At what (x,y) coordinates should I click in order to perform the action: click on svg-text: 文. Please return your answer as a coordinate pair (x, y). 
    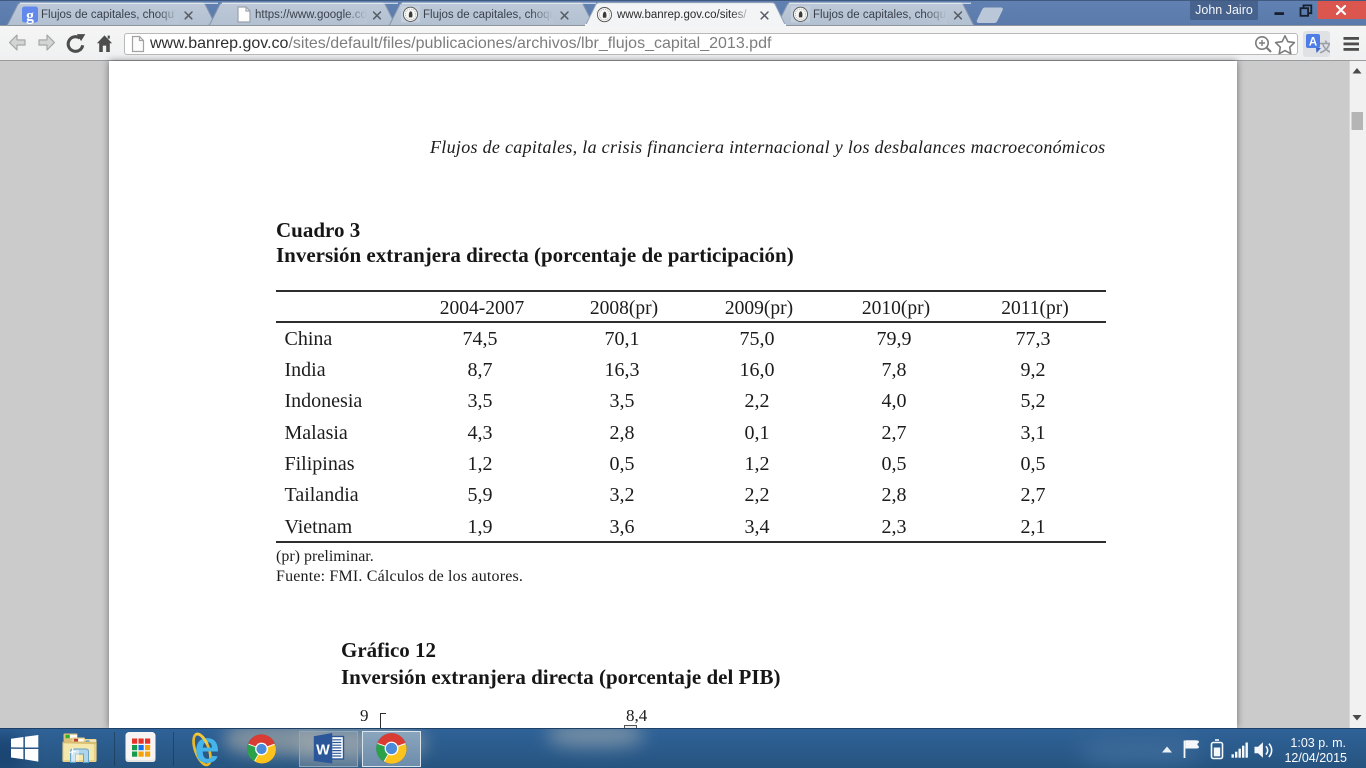
    Looking at the image, I should click on (1325, 47).